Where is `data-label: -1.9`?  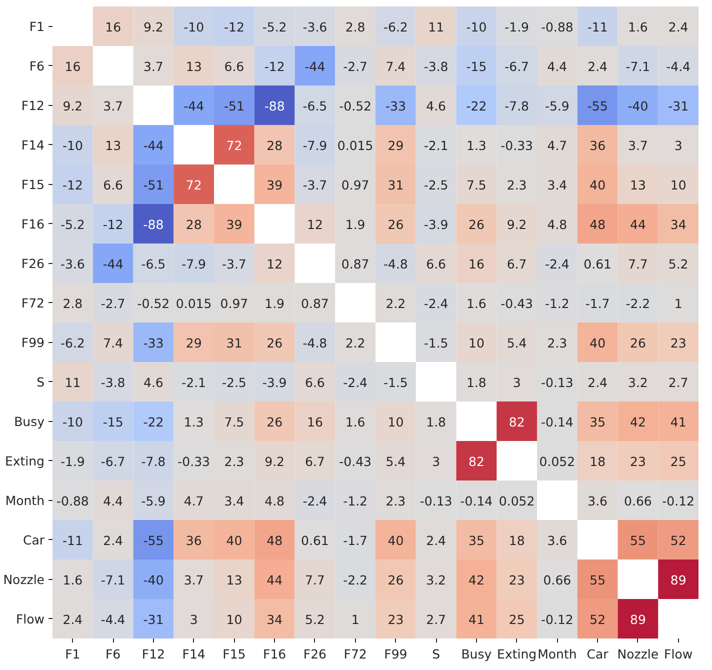 data-label: -1.9 is located at coordinates (517, 26).